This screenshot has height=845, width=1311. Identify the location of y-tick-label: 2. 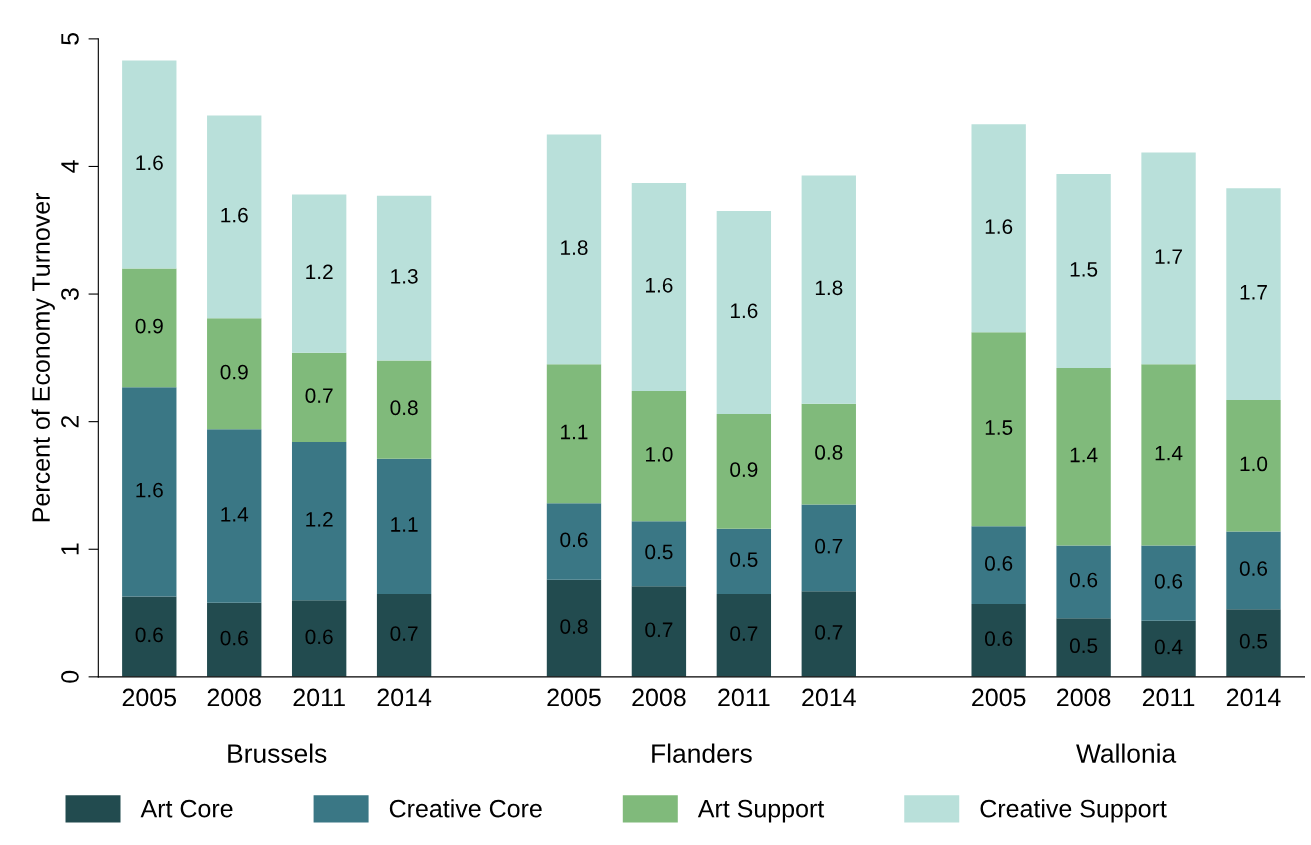
(70, 421).